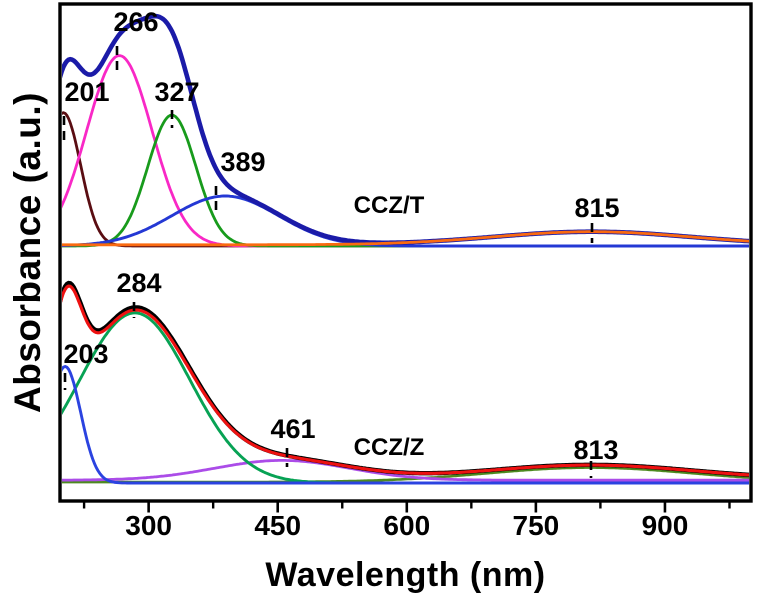  What do you see at coordinates (665, 525) in the screenshot?
I see `x-tick-label-900: 900` at bounding box center [665, 525].